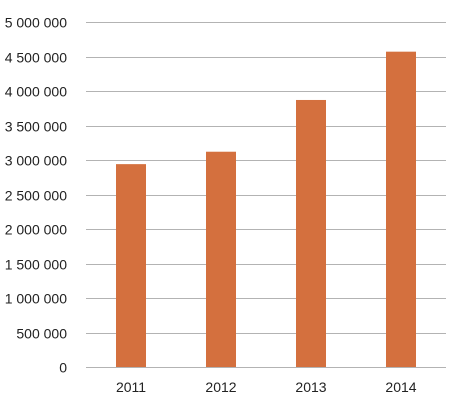  I want to click on y-tick-label: 4 000 000, so click(36, 92).